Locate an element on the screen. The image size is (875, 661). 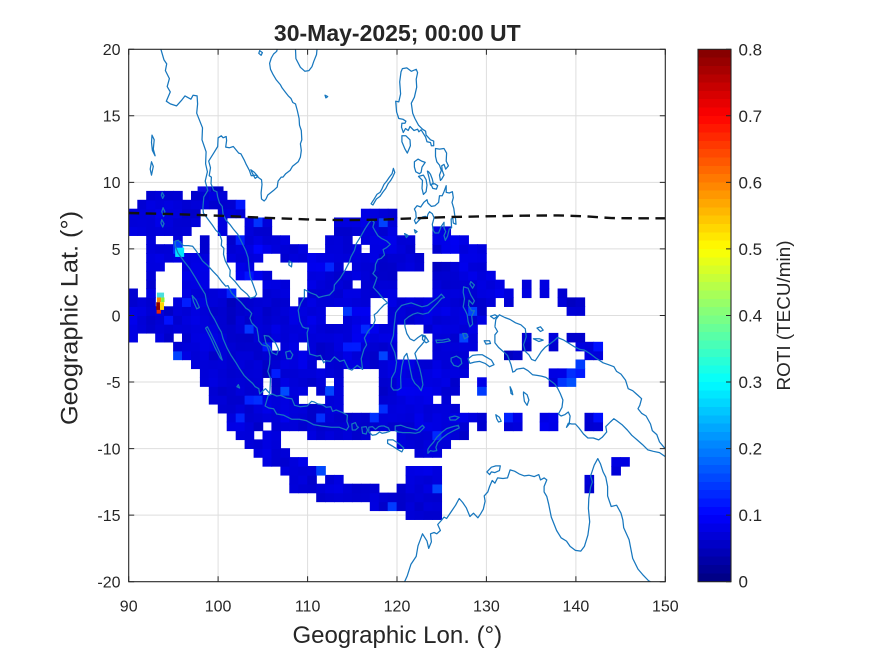
svg-text: -15 is located at coordinates (108, 516).